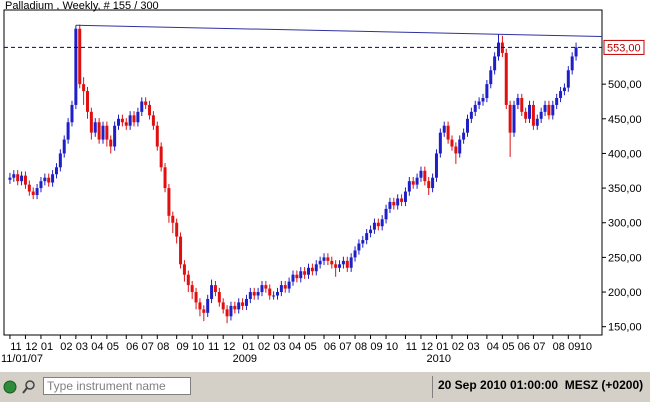 The width and height of the screenshot is (650, 402). What do you see at coordinates (442, 347) in the screenshot?
I see `x-tick-label: 01` at bounding box center [442, 347].